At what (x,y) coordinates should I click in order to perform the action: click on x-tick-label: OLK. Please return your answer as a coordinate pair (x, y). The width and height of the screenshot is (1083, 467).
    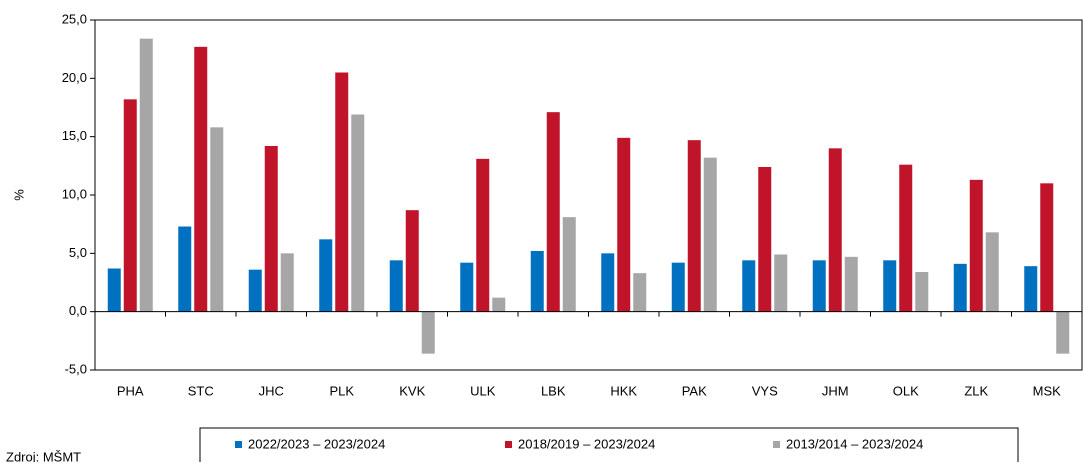
    Looking at the image, I should click on (906, 390).